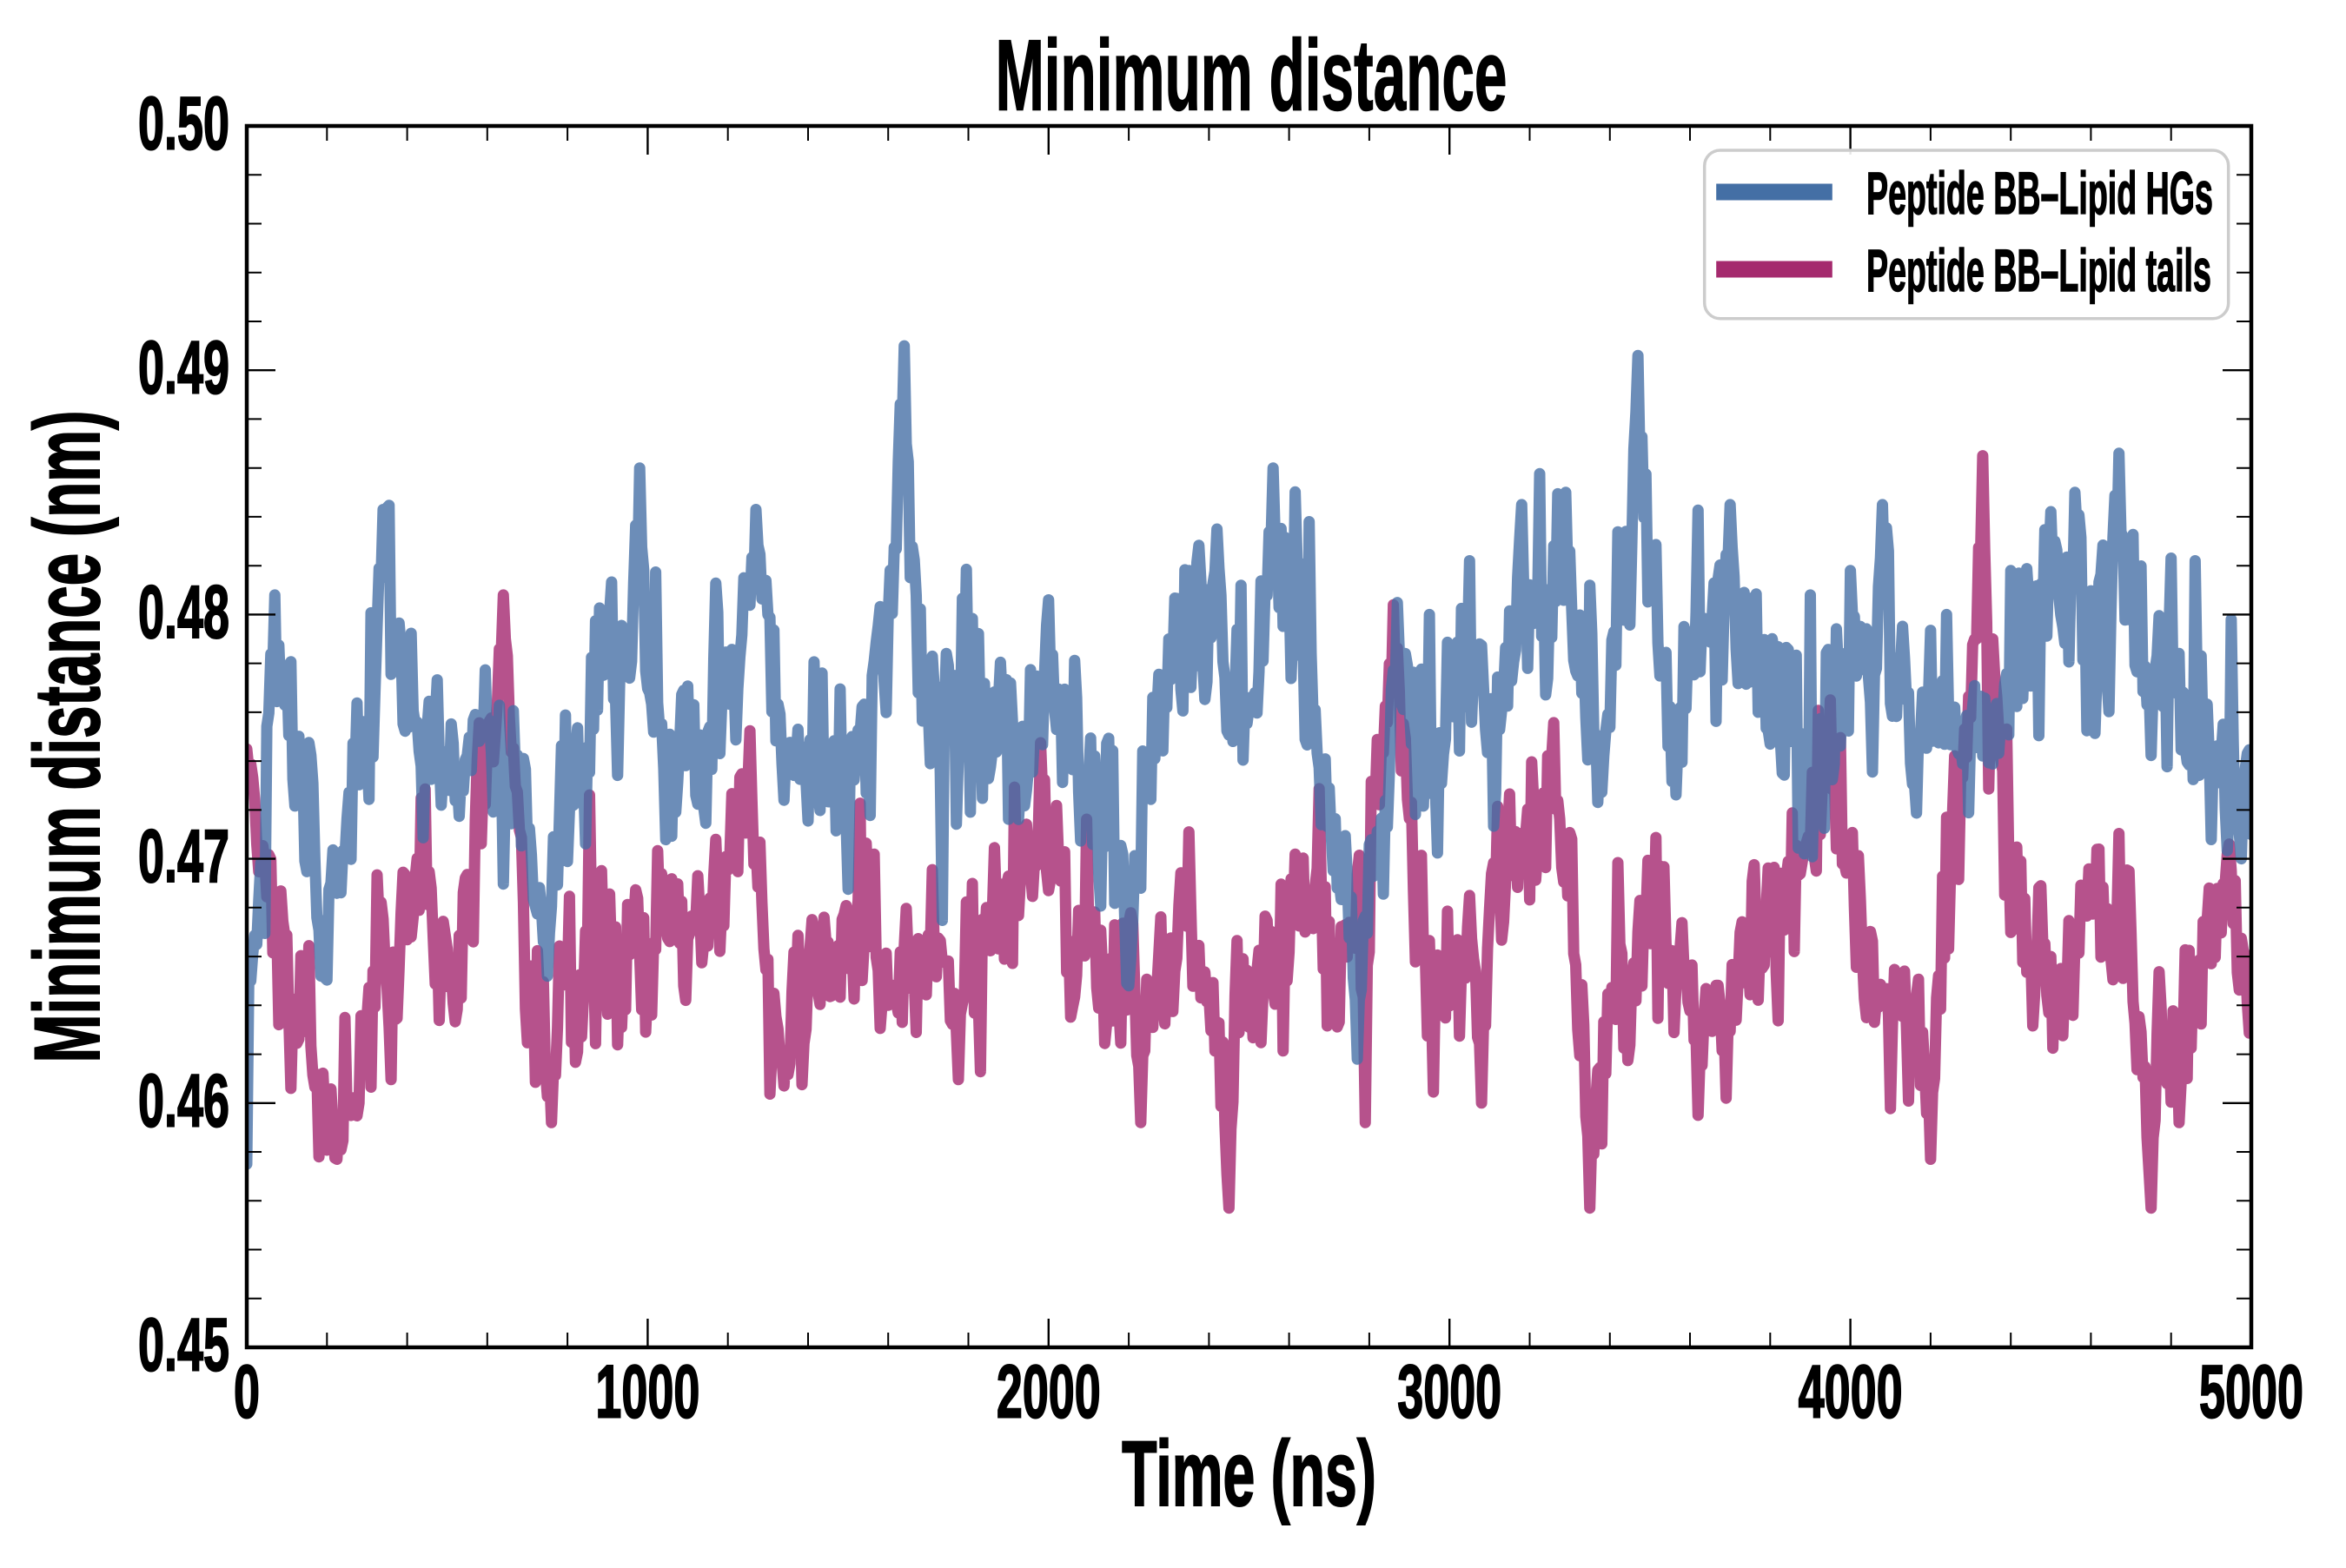  Describe the element at coordinates (183, 1345) in the screenshot. I see `svg-text: 0.45` at that location.